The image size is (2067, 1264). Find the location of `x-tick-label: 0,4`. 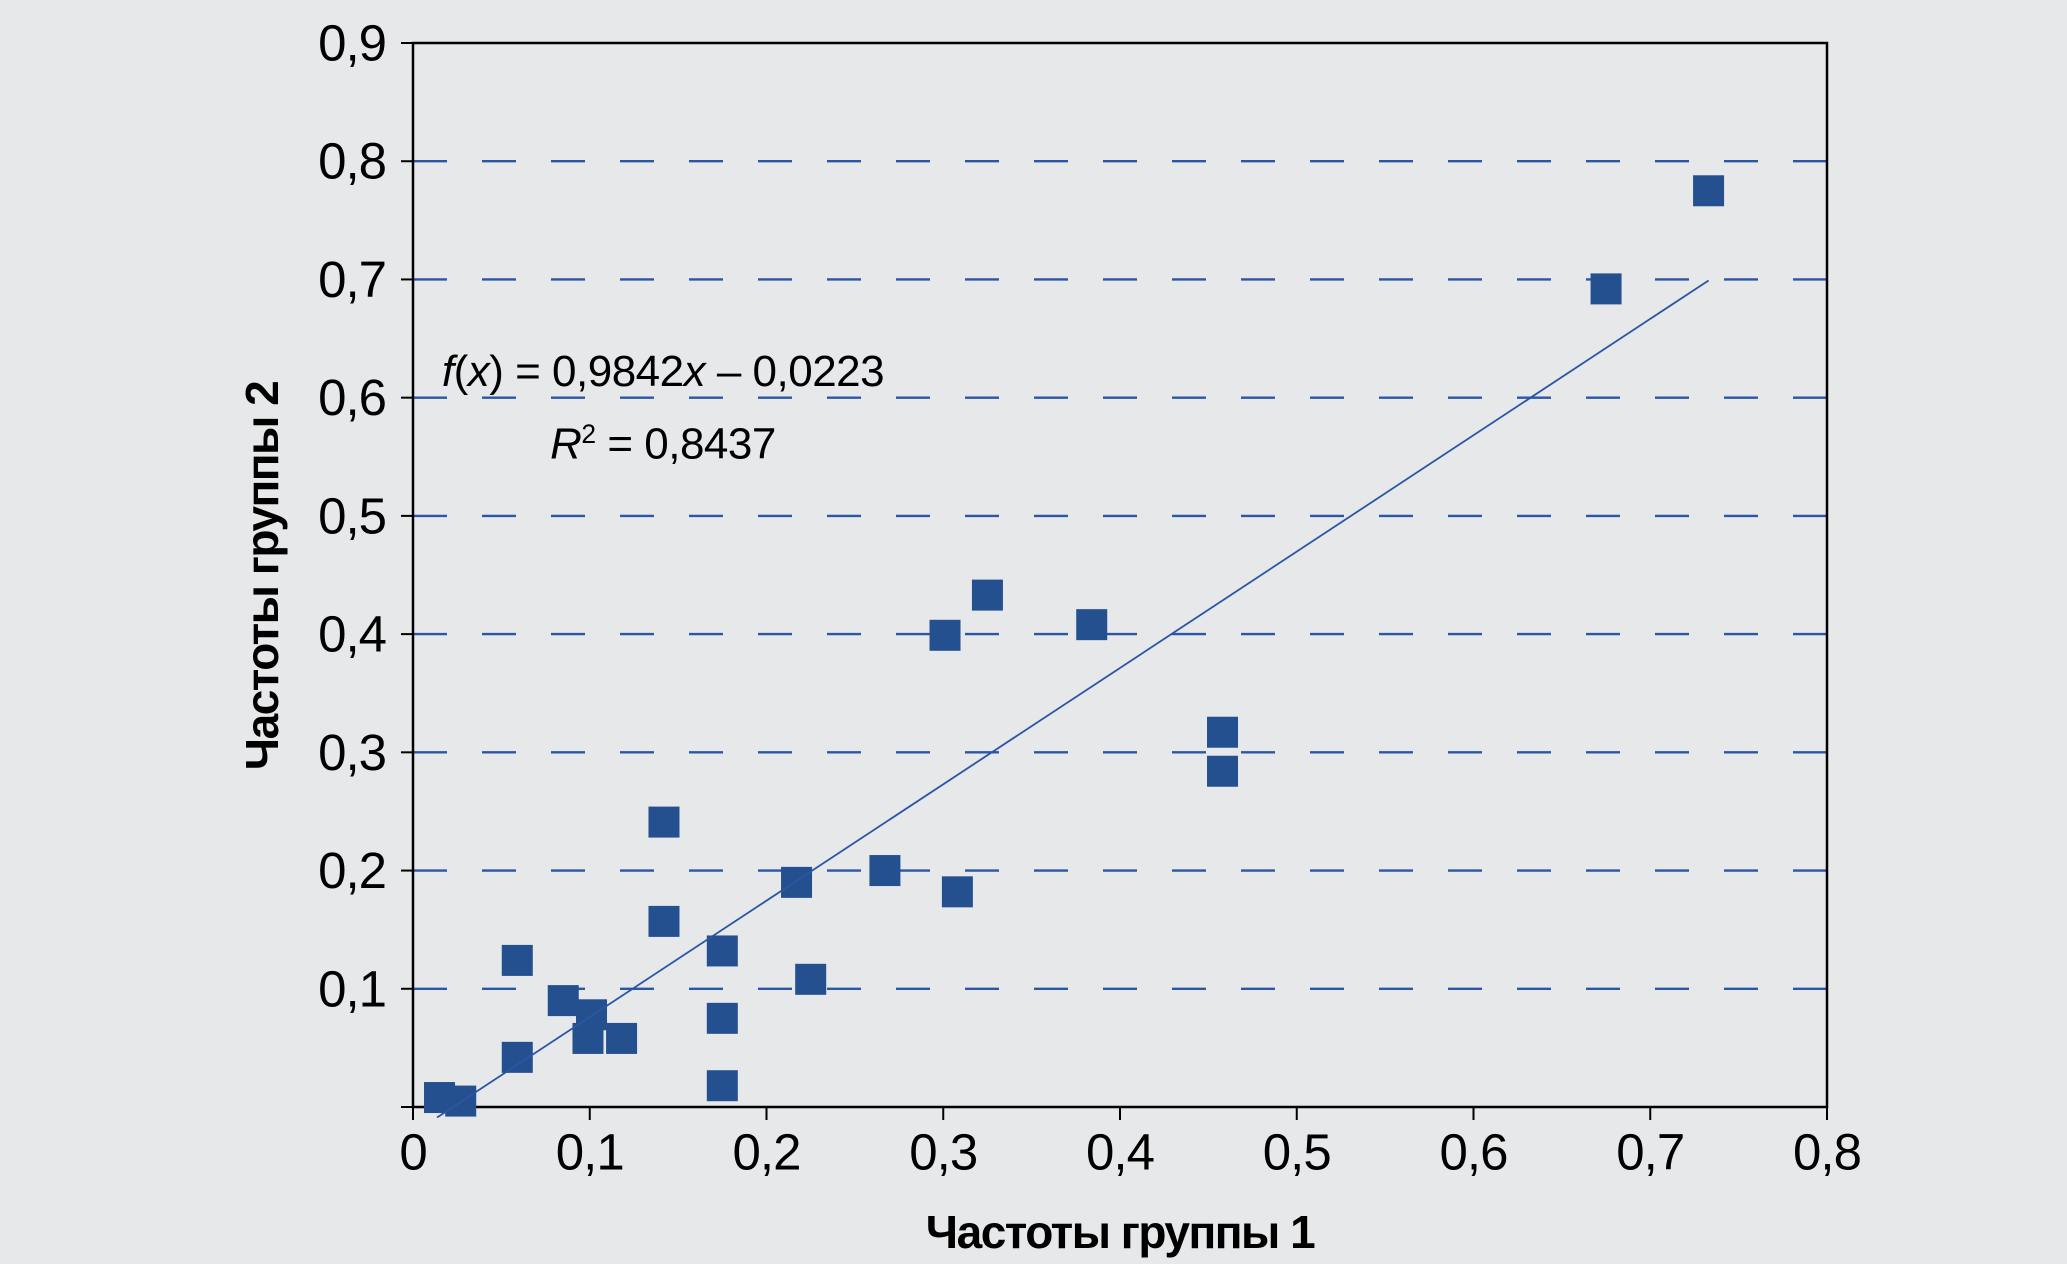

x-tick-label: 0,4 is located at coordinates (1120, 1152).